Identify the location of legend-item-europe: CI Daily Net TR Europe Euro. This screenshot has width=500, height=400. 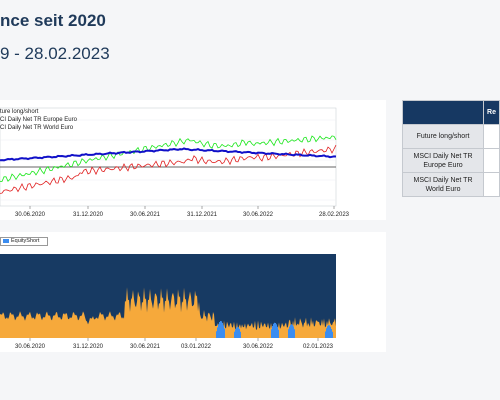
(38, 120).